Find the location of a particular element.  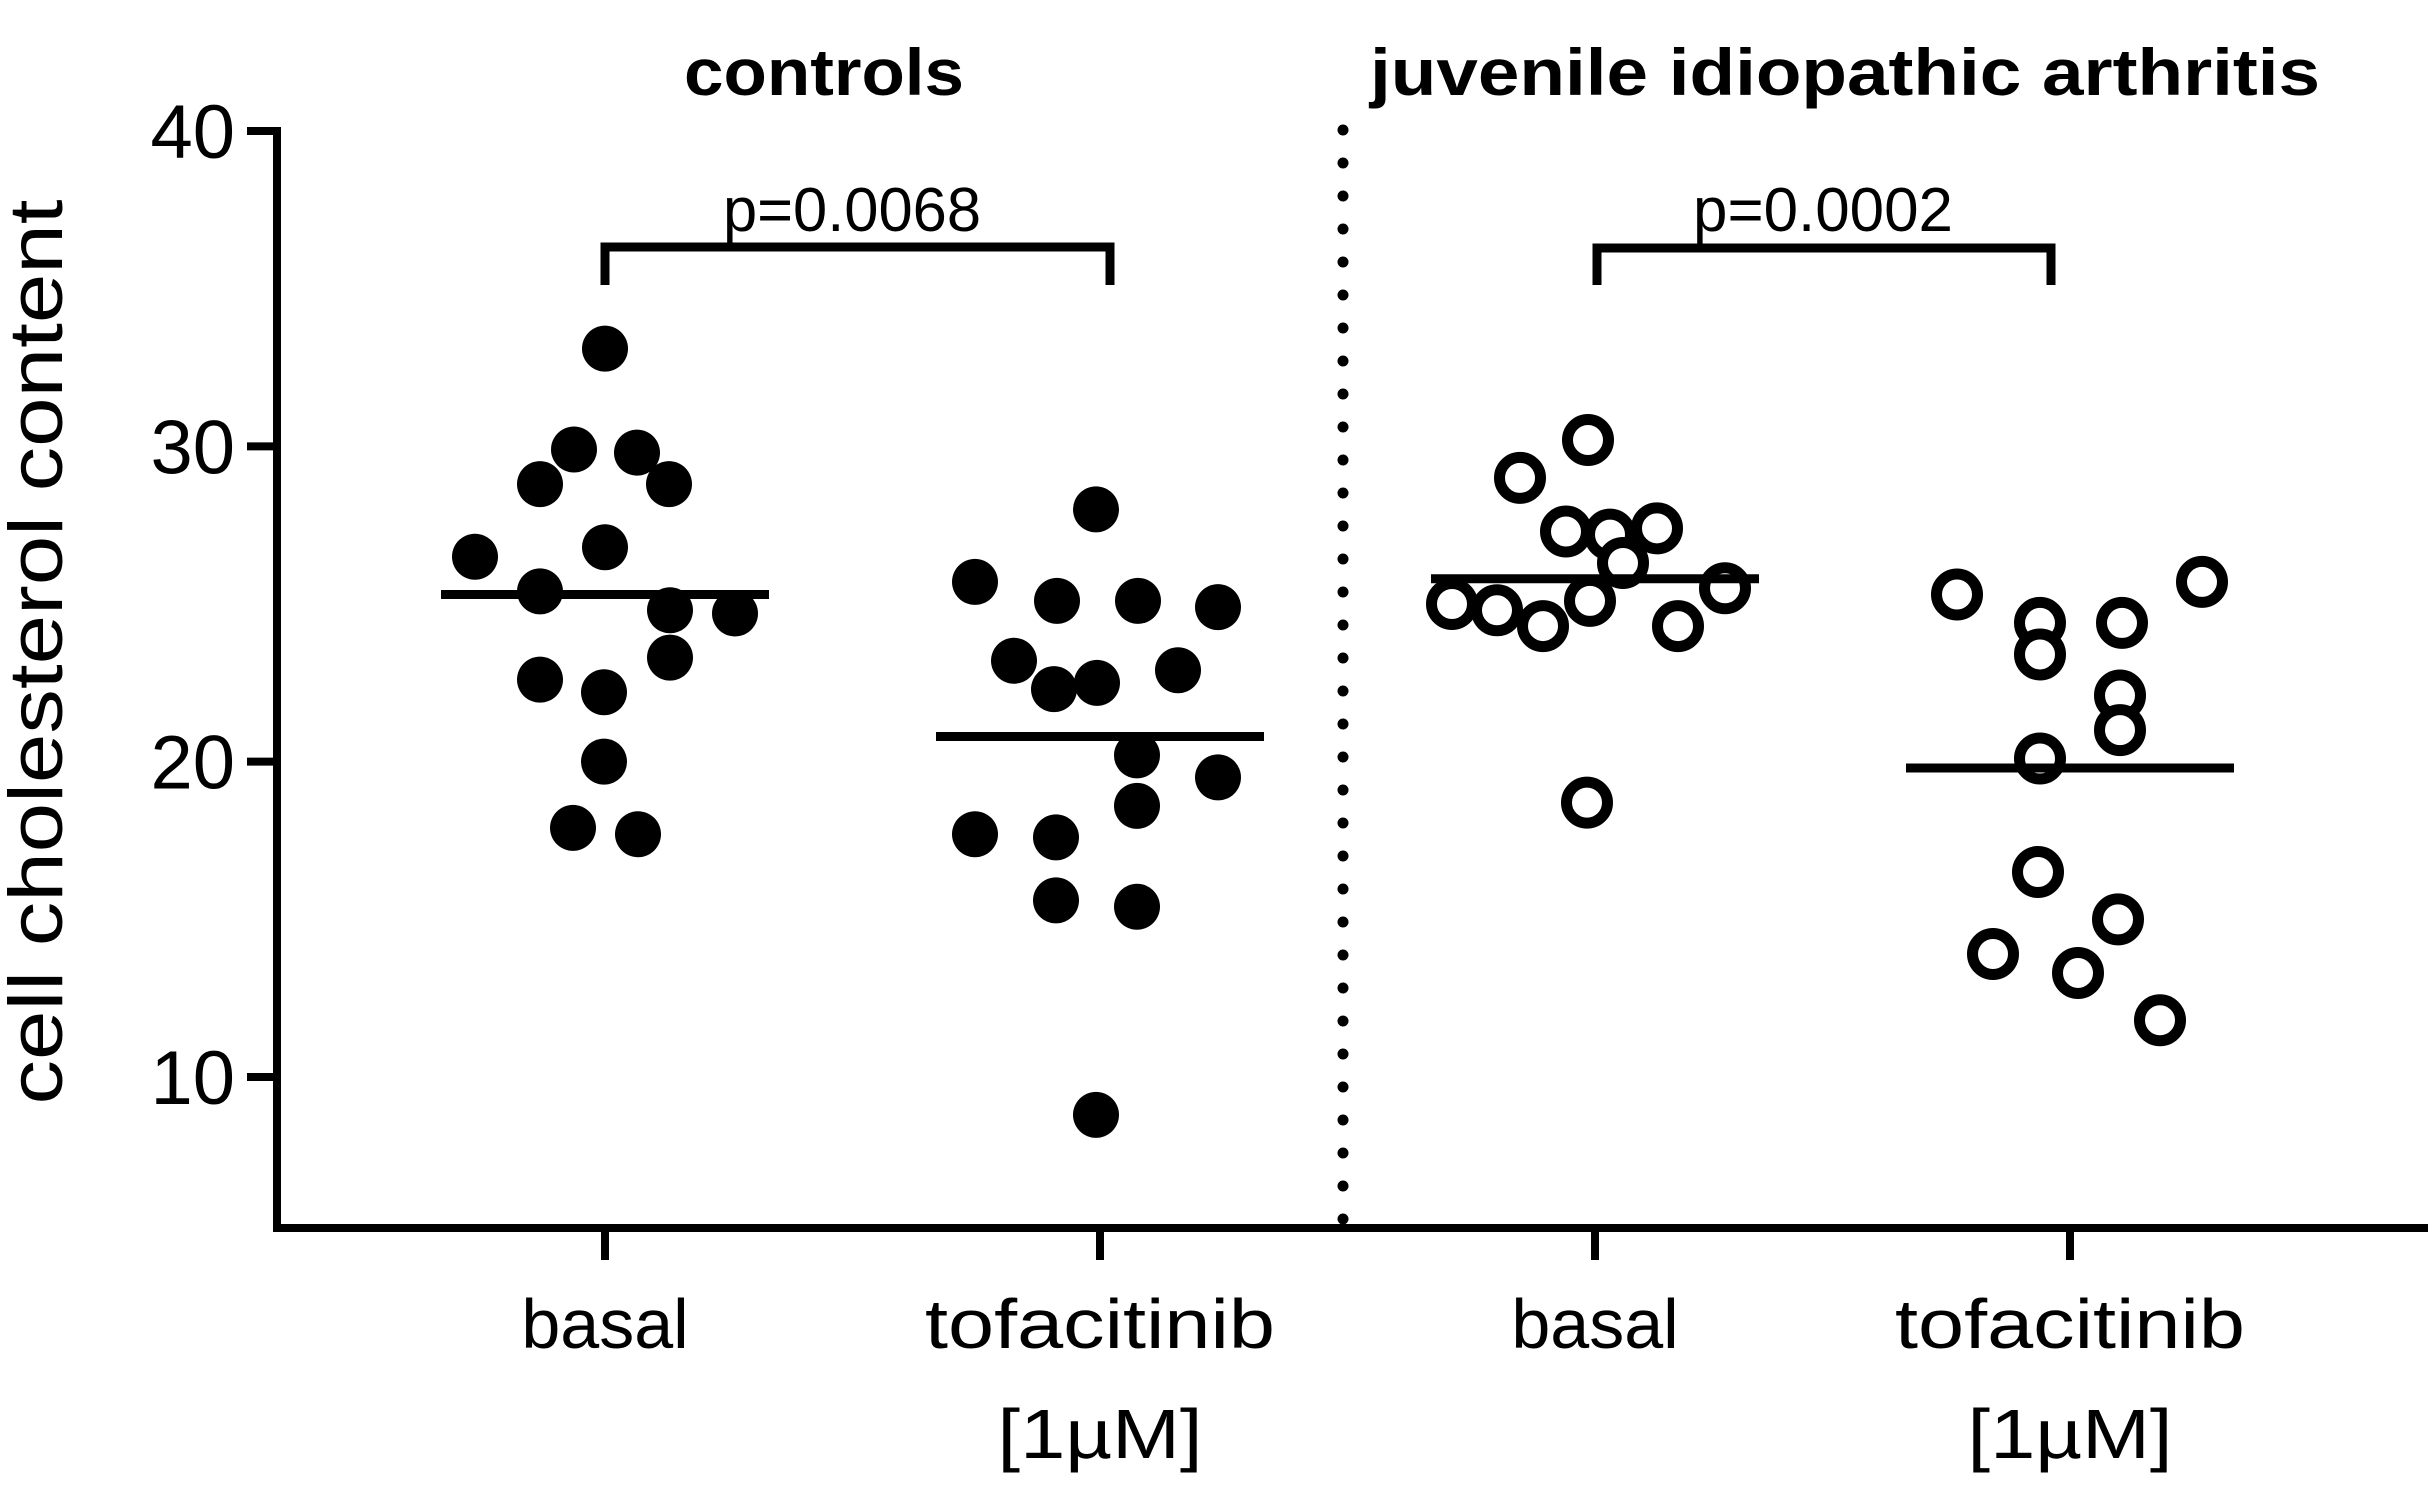

significance-bracket-controls is located at coordinates (857, 263).